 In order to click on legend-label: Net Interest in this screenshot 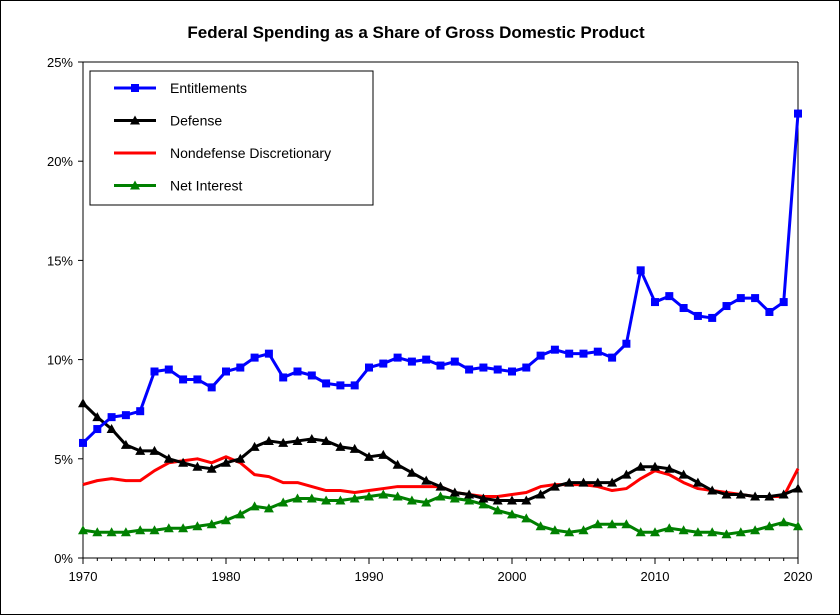, I will do `click(206, 186)`.